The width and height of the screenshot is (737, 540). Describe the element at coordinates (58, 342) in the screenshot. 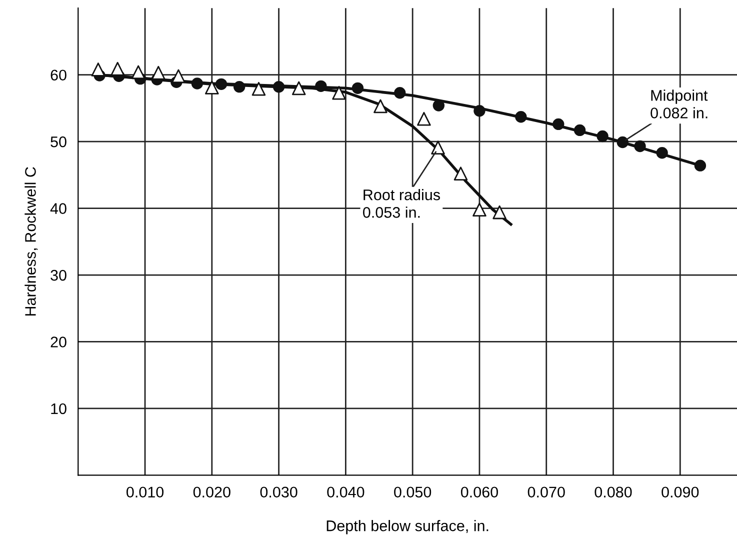

I see `y-tick-label: 20` at that location.